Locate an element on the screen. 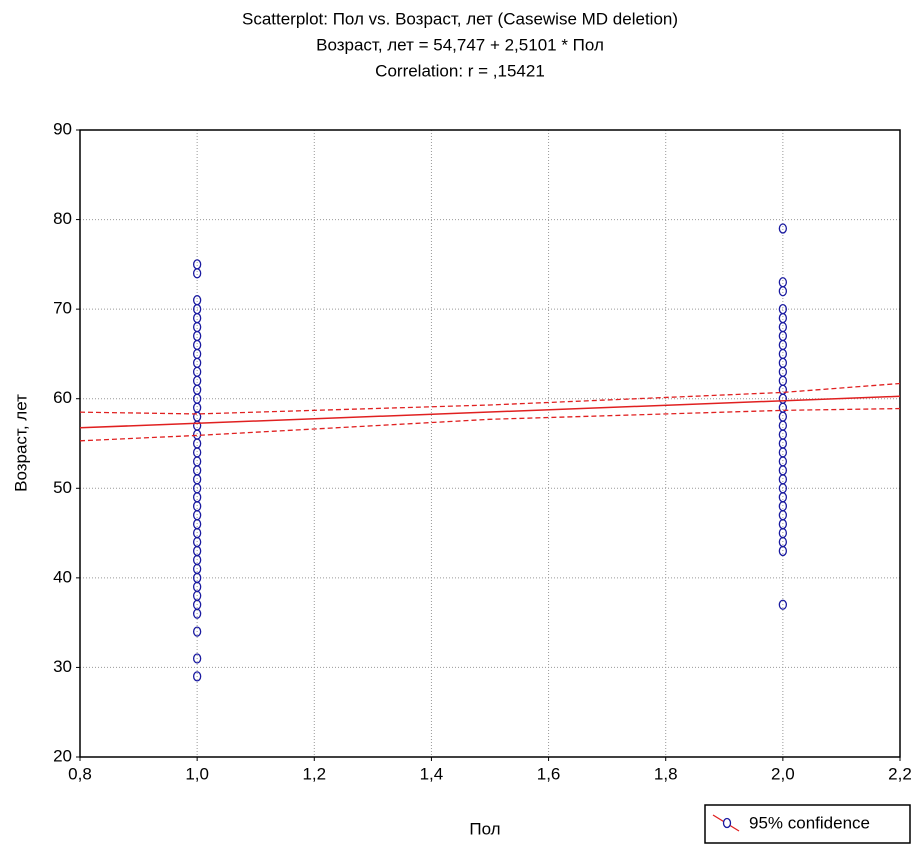 The image size is (915, 845). x-tick-label: 1,4 is located at coordinates (432, 773).